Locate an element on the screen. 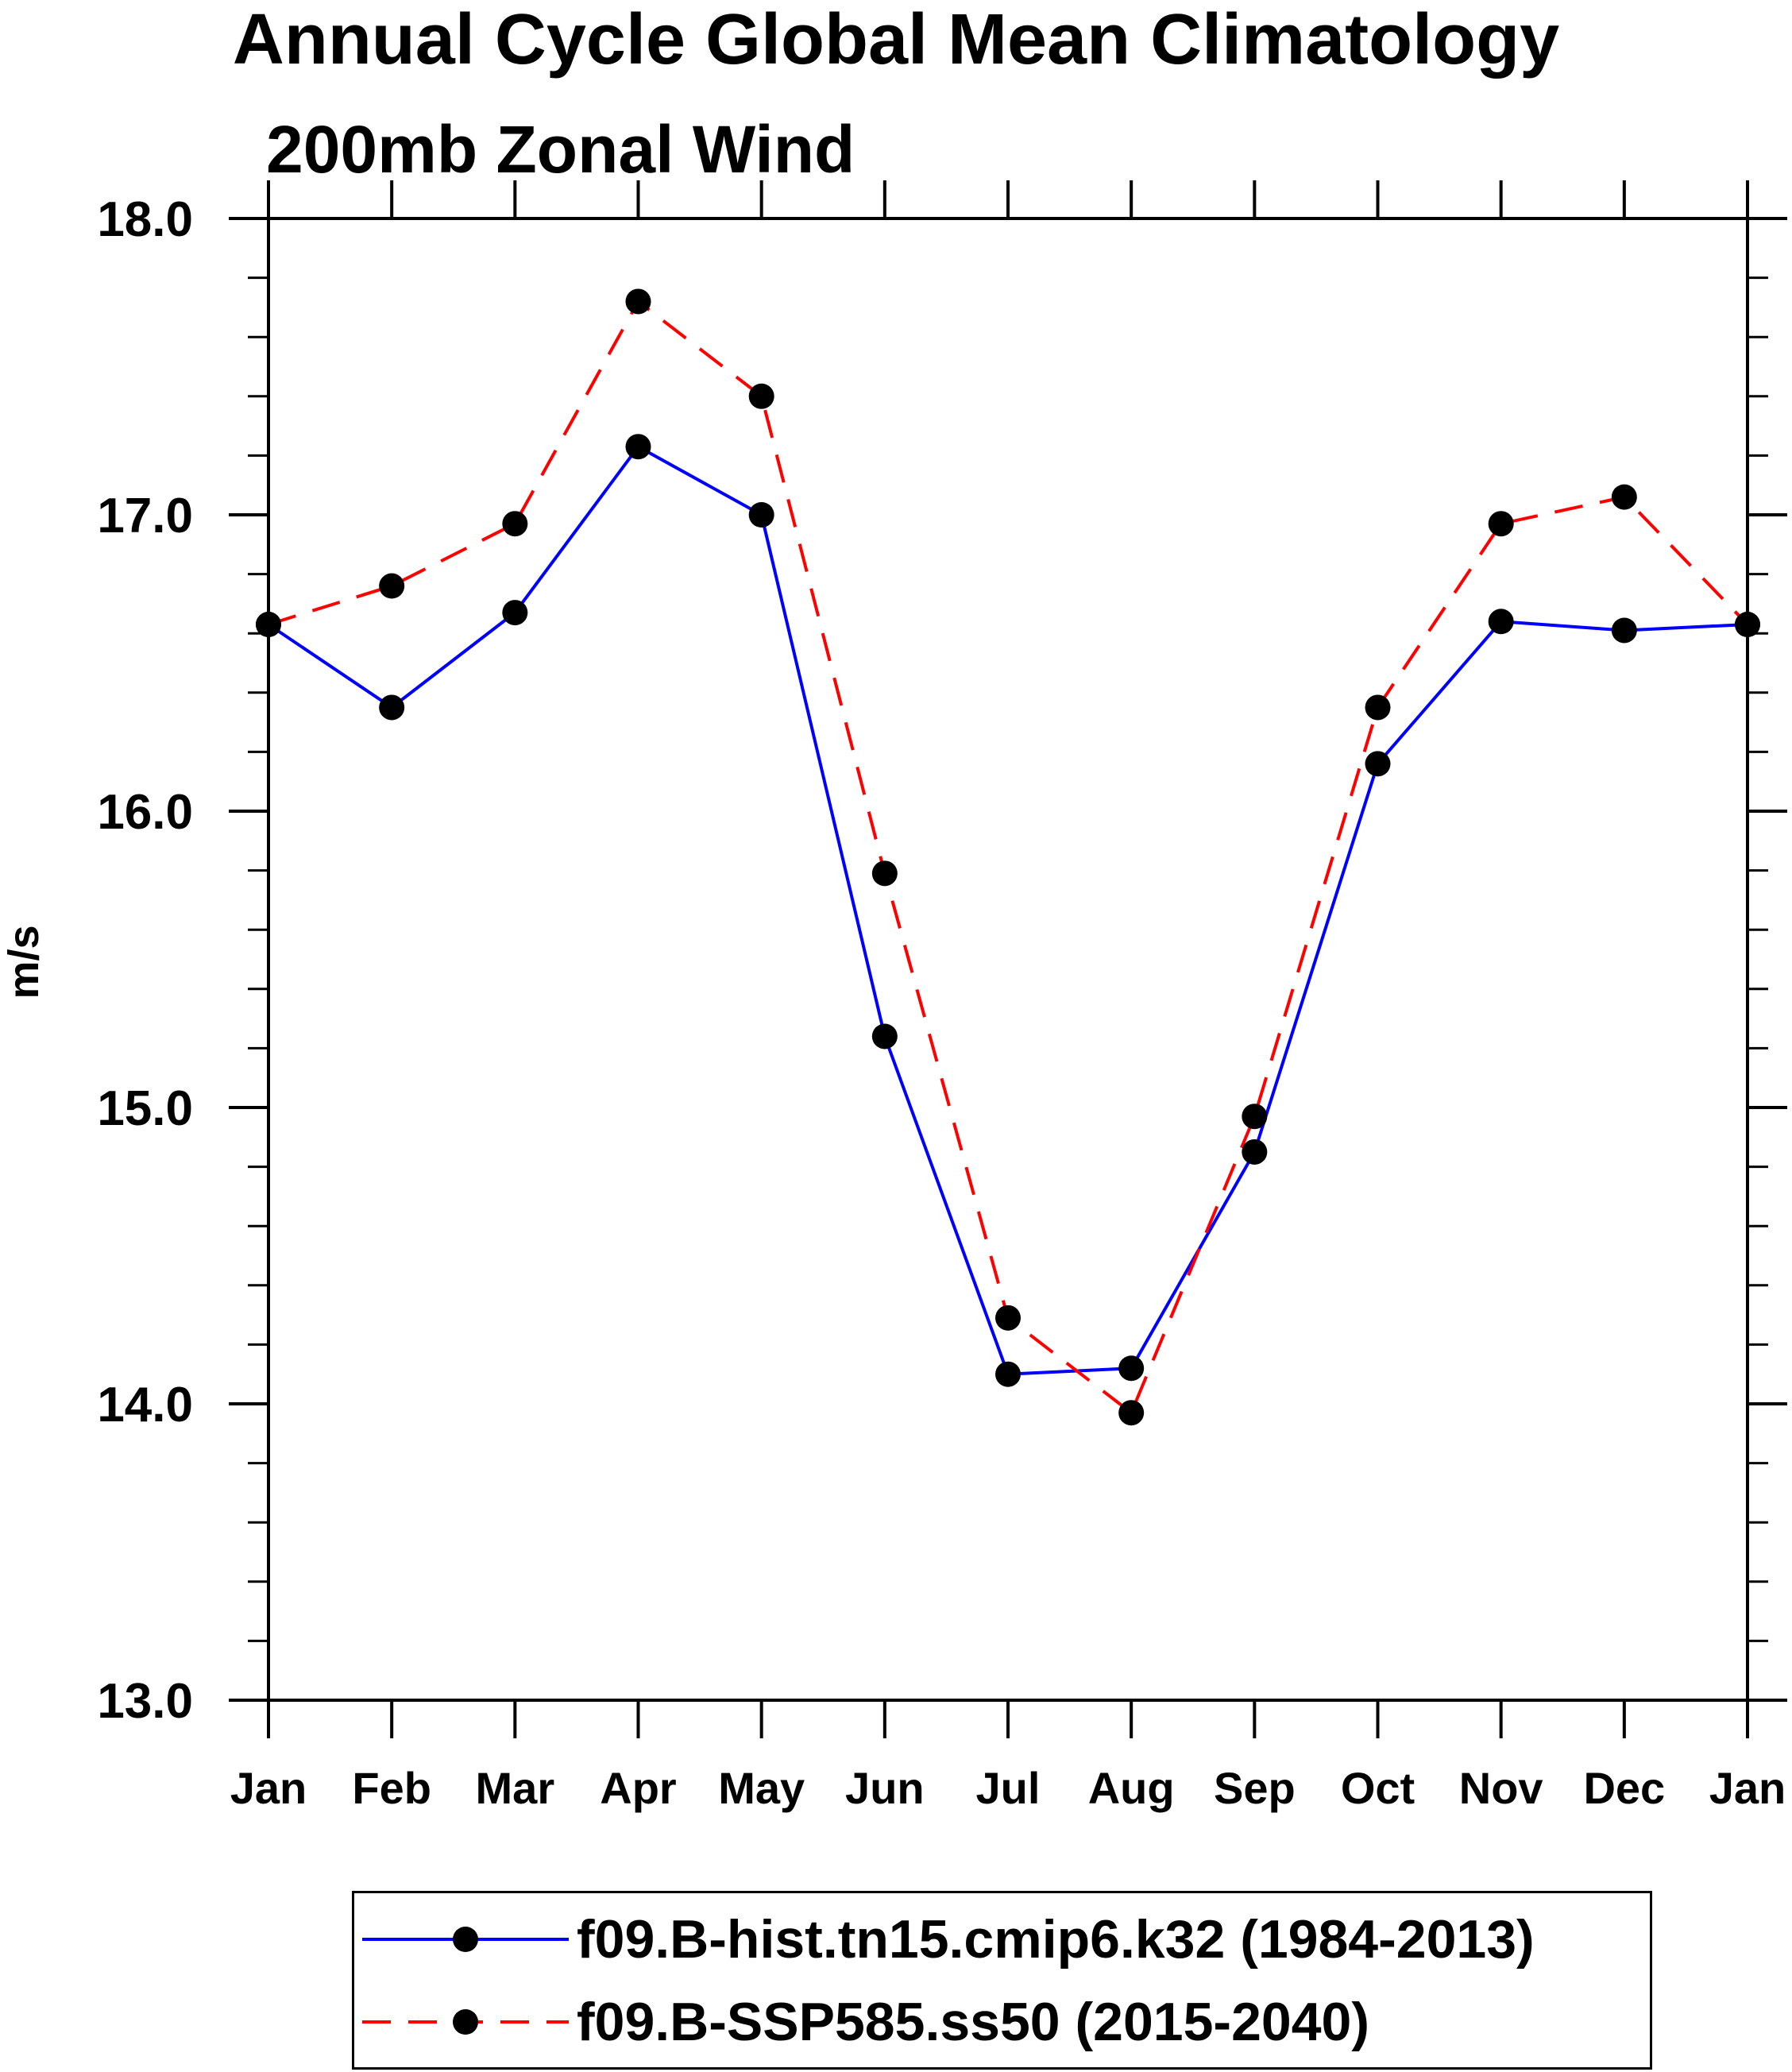  y-tick-label: 15.0 is located at coordinates (145, 1108).